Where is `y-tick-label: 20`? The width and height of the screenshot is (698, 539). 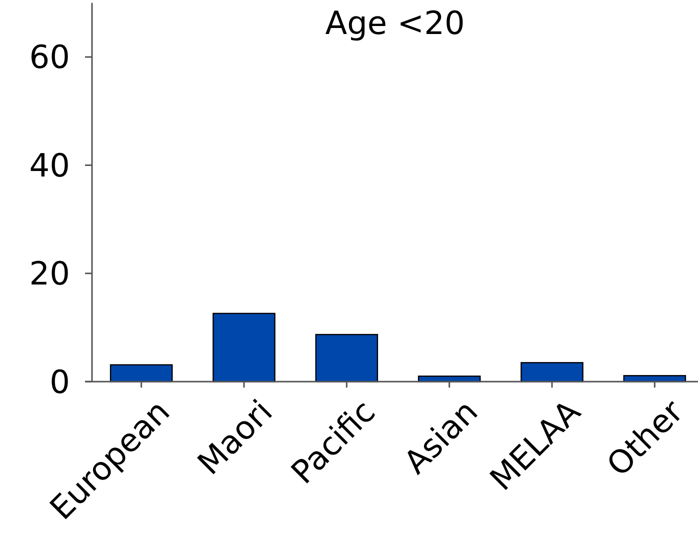 y-tick-label: 20 is located at coordinates (49, 273).